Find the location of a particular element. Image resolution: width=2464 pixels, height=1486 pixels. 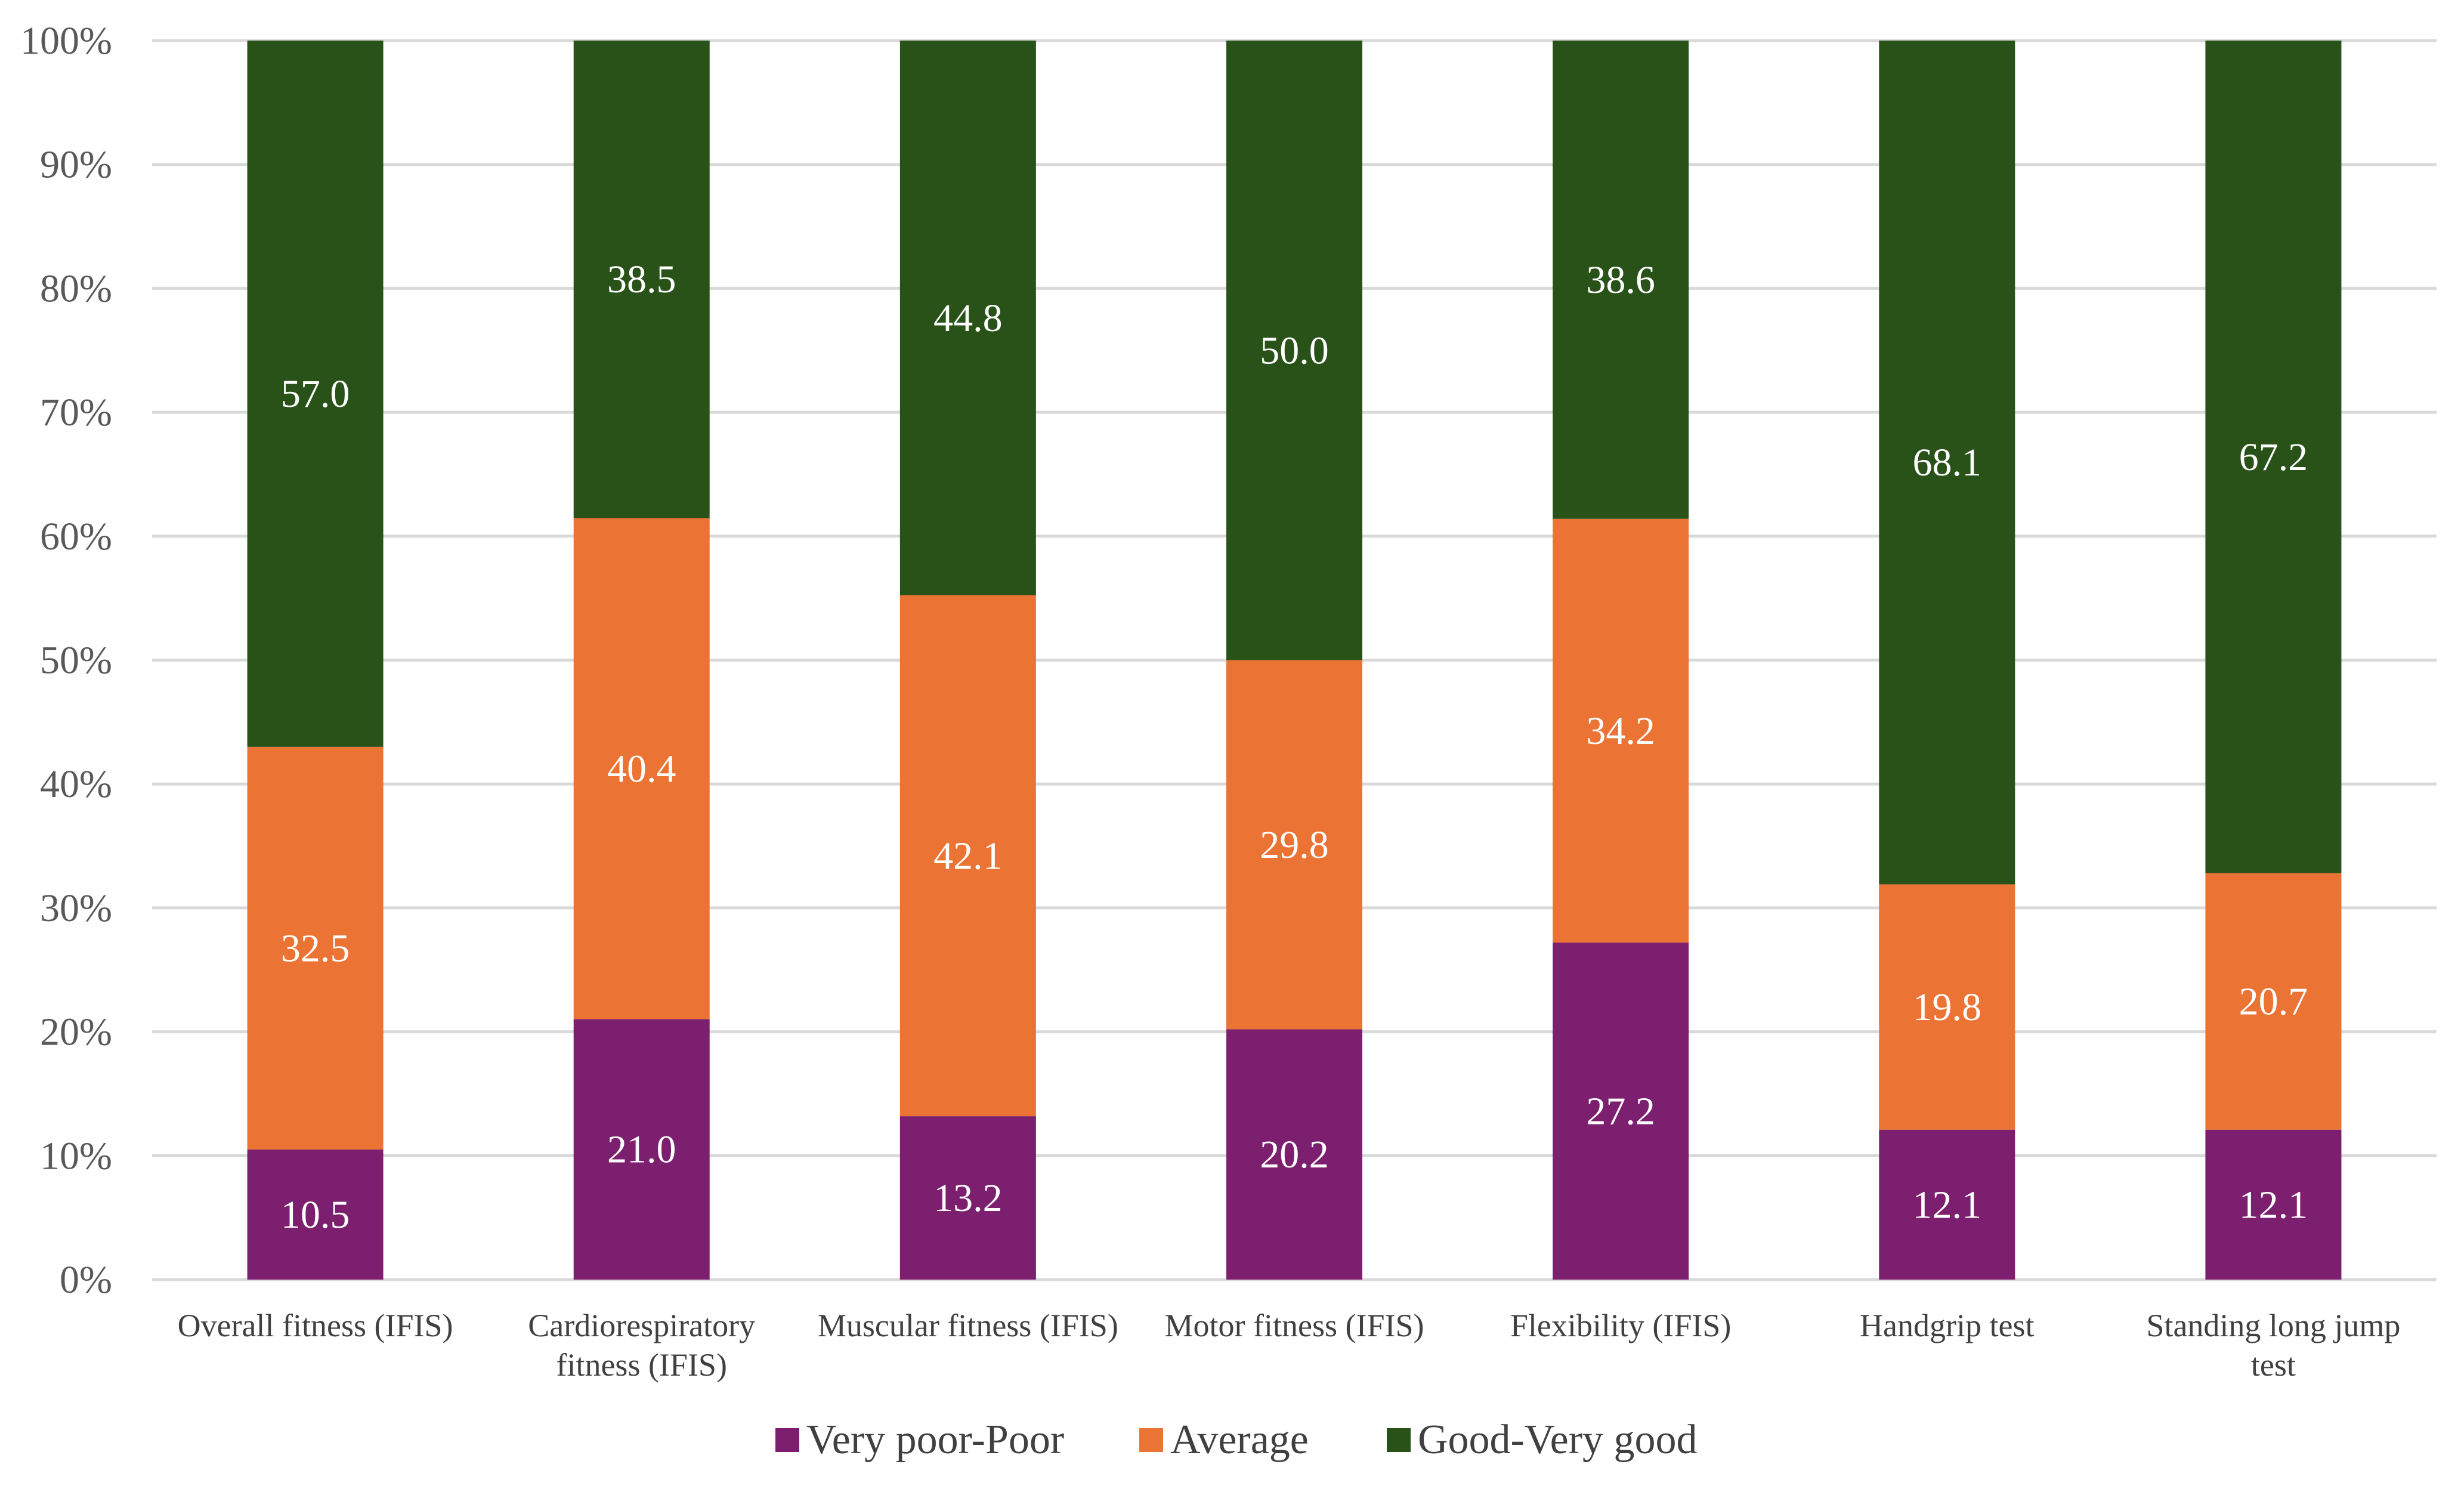

data-label: 42.1 is located at coordinates (968, 856).